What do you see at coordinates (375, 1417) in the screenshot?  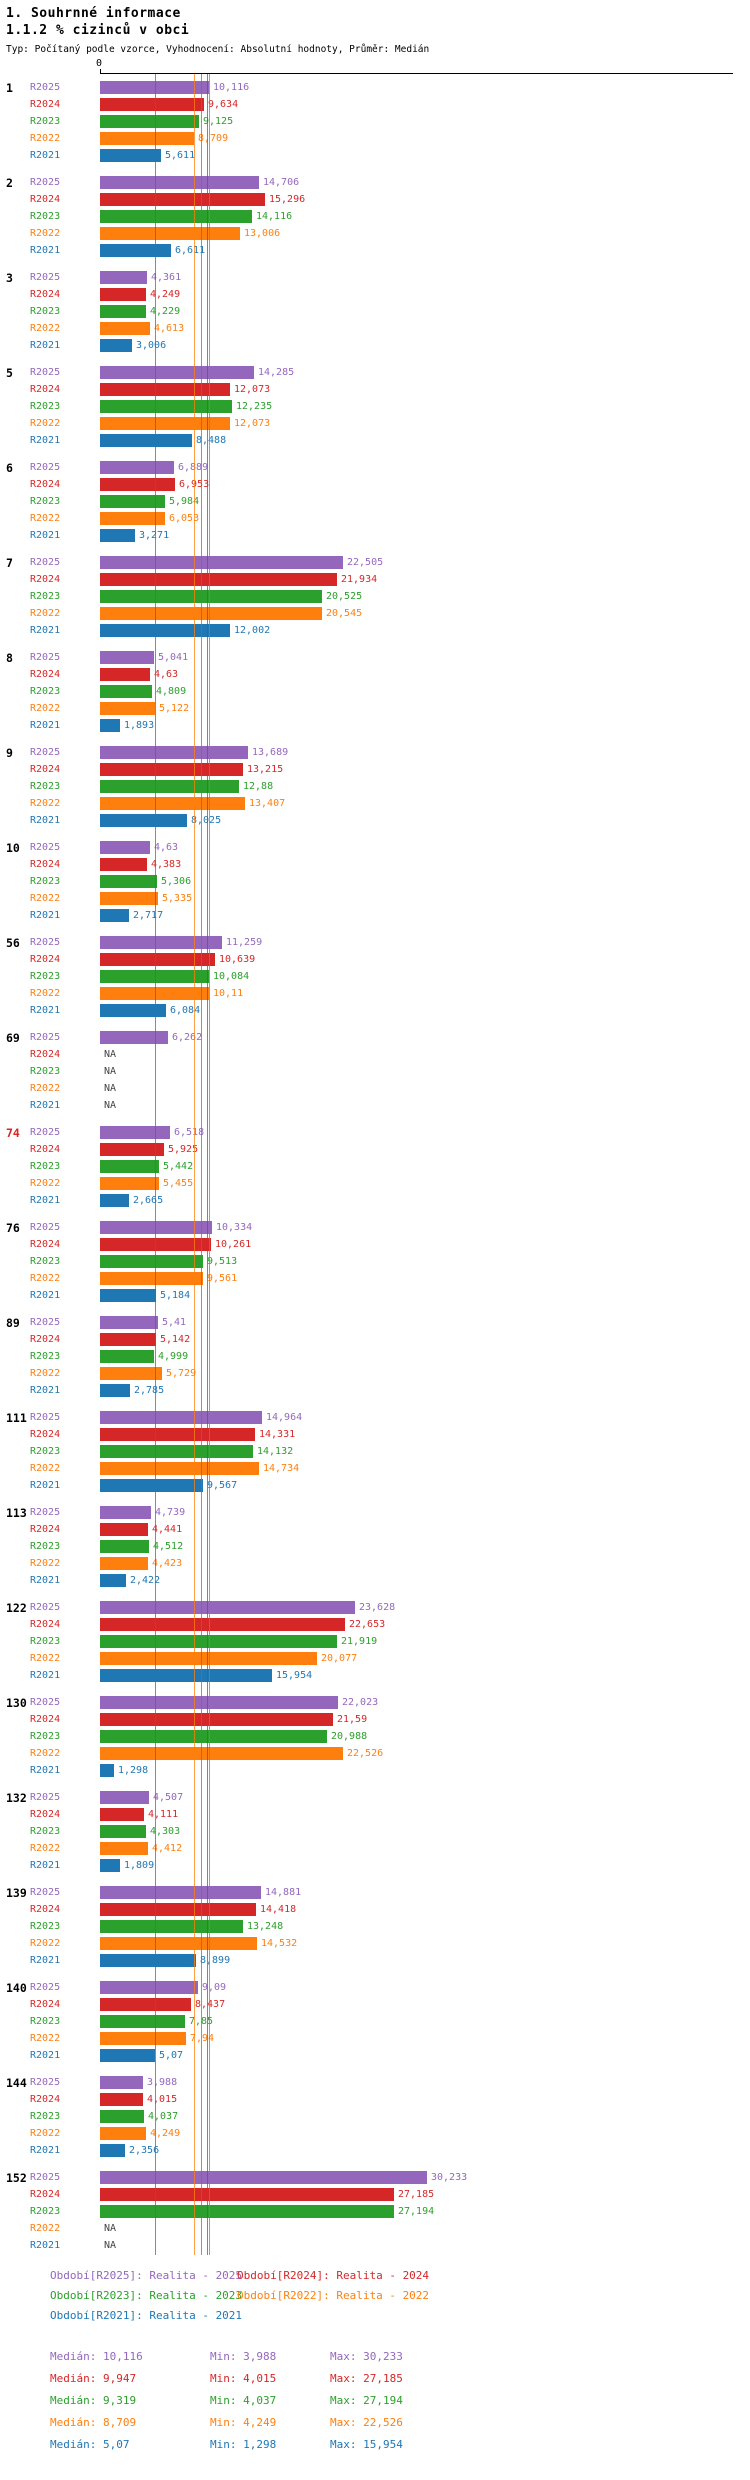 I see `bar-row: R2025 14,964` at bounding box center [375, 1417].